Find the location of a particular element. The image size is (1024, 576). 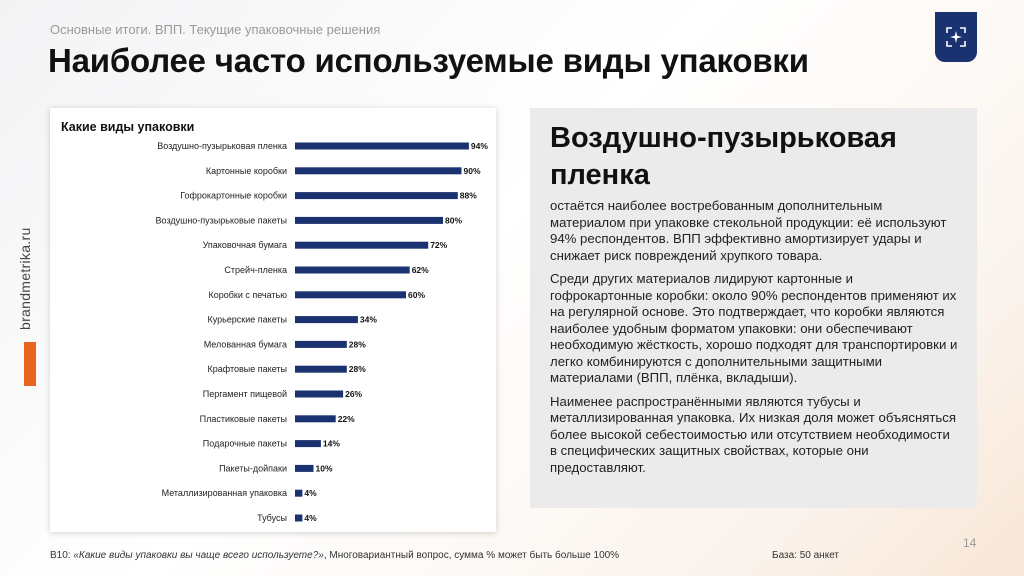

category-label: Воздушно-пузырьковые пакеты is located at coordinates (221, 220).